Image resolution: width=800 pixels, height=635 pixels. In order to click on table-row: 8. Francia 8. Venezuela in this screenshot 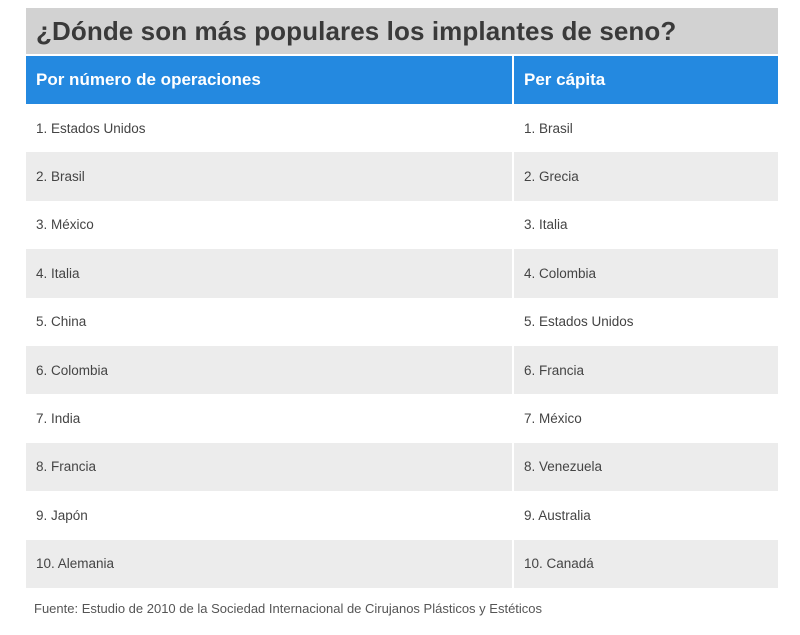, I will do `click(402, 467)`.